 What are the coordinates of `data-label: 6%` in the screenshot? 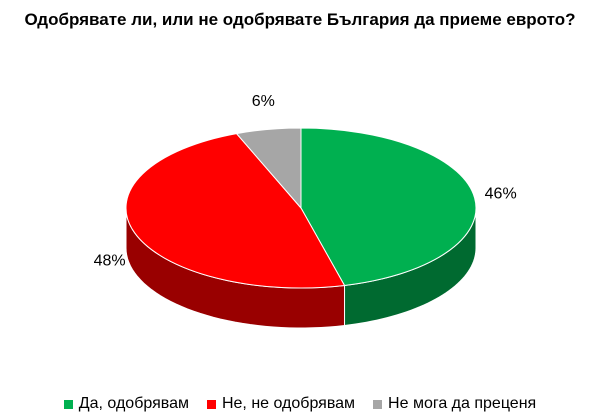 It's located at (263, 101).